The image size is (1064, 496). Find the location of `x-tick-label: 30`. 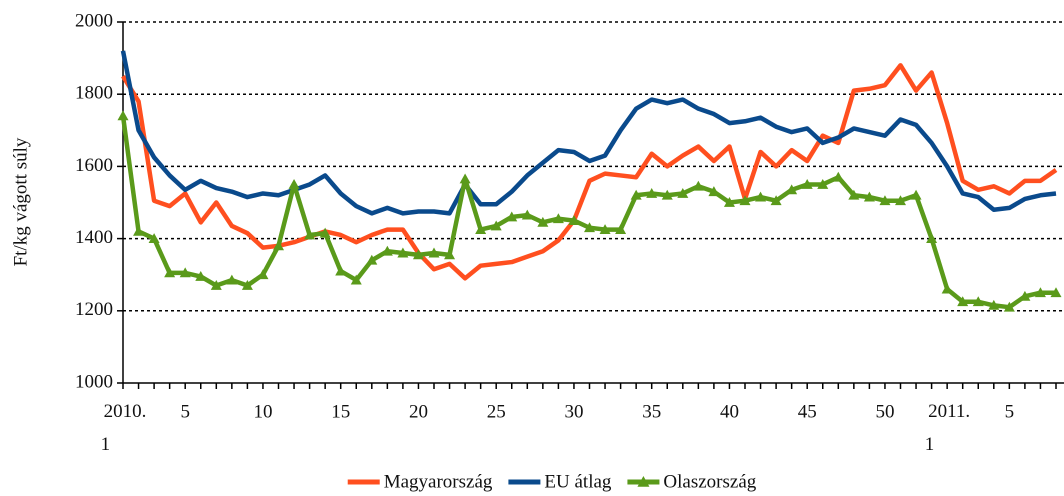

x-tick-label: 30 is located at coordinates (573, 411).